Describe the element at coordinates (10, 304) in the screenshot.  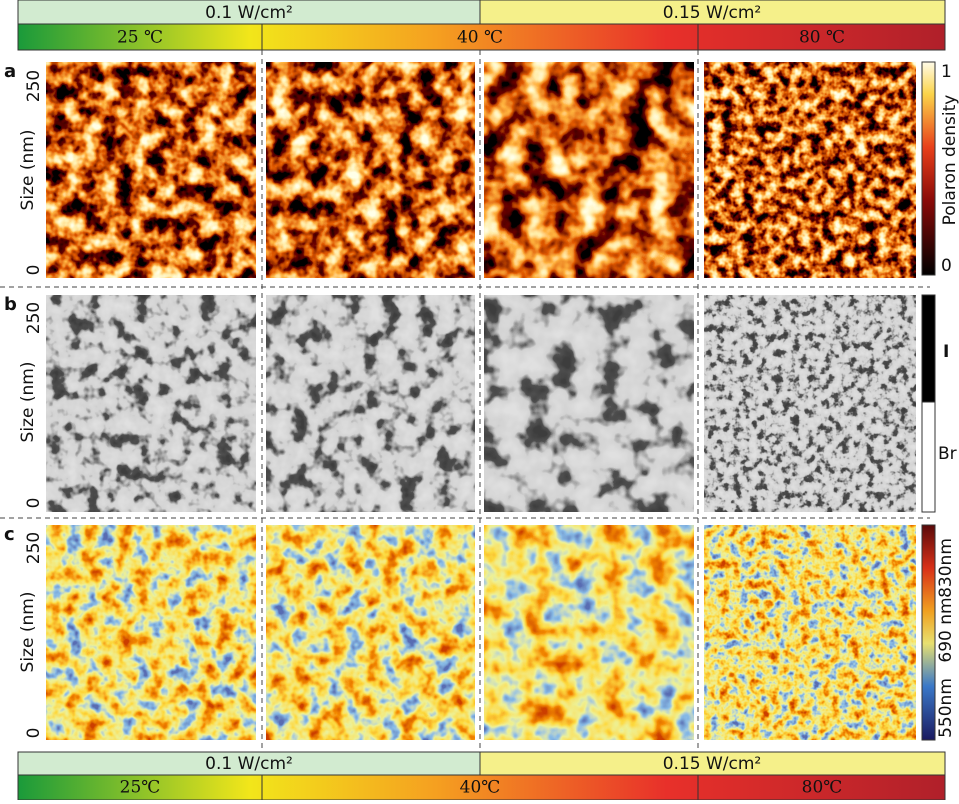
I see `panel-label: b` at that location.